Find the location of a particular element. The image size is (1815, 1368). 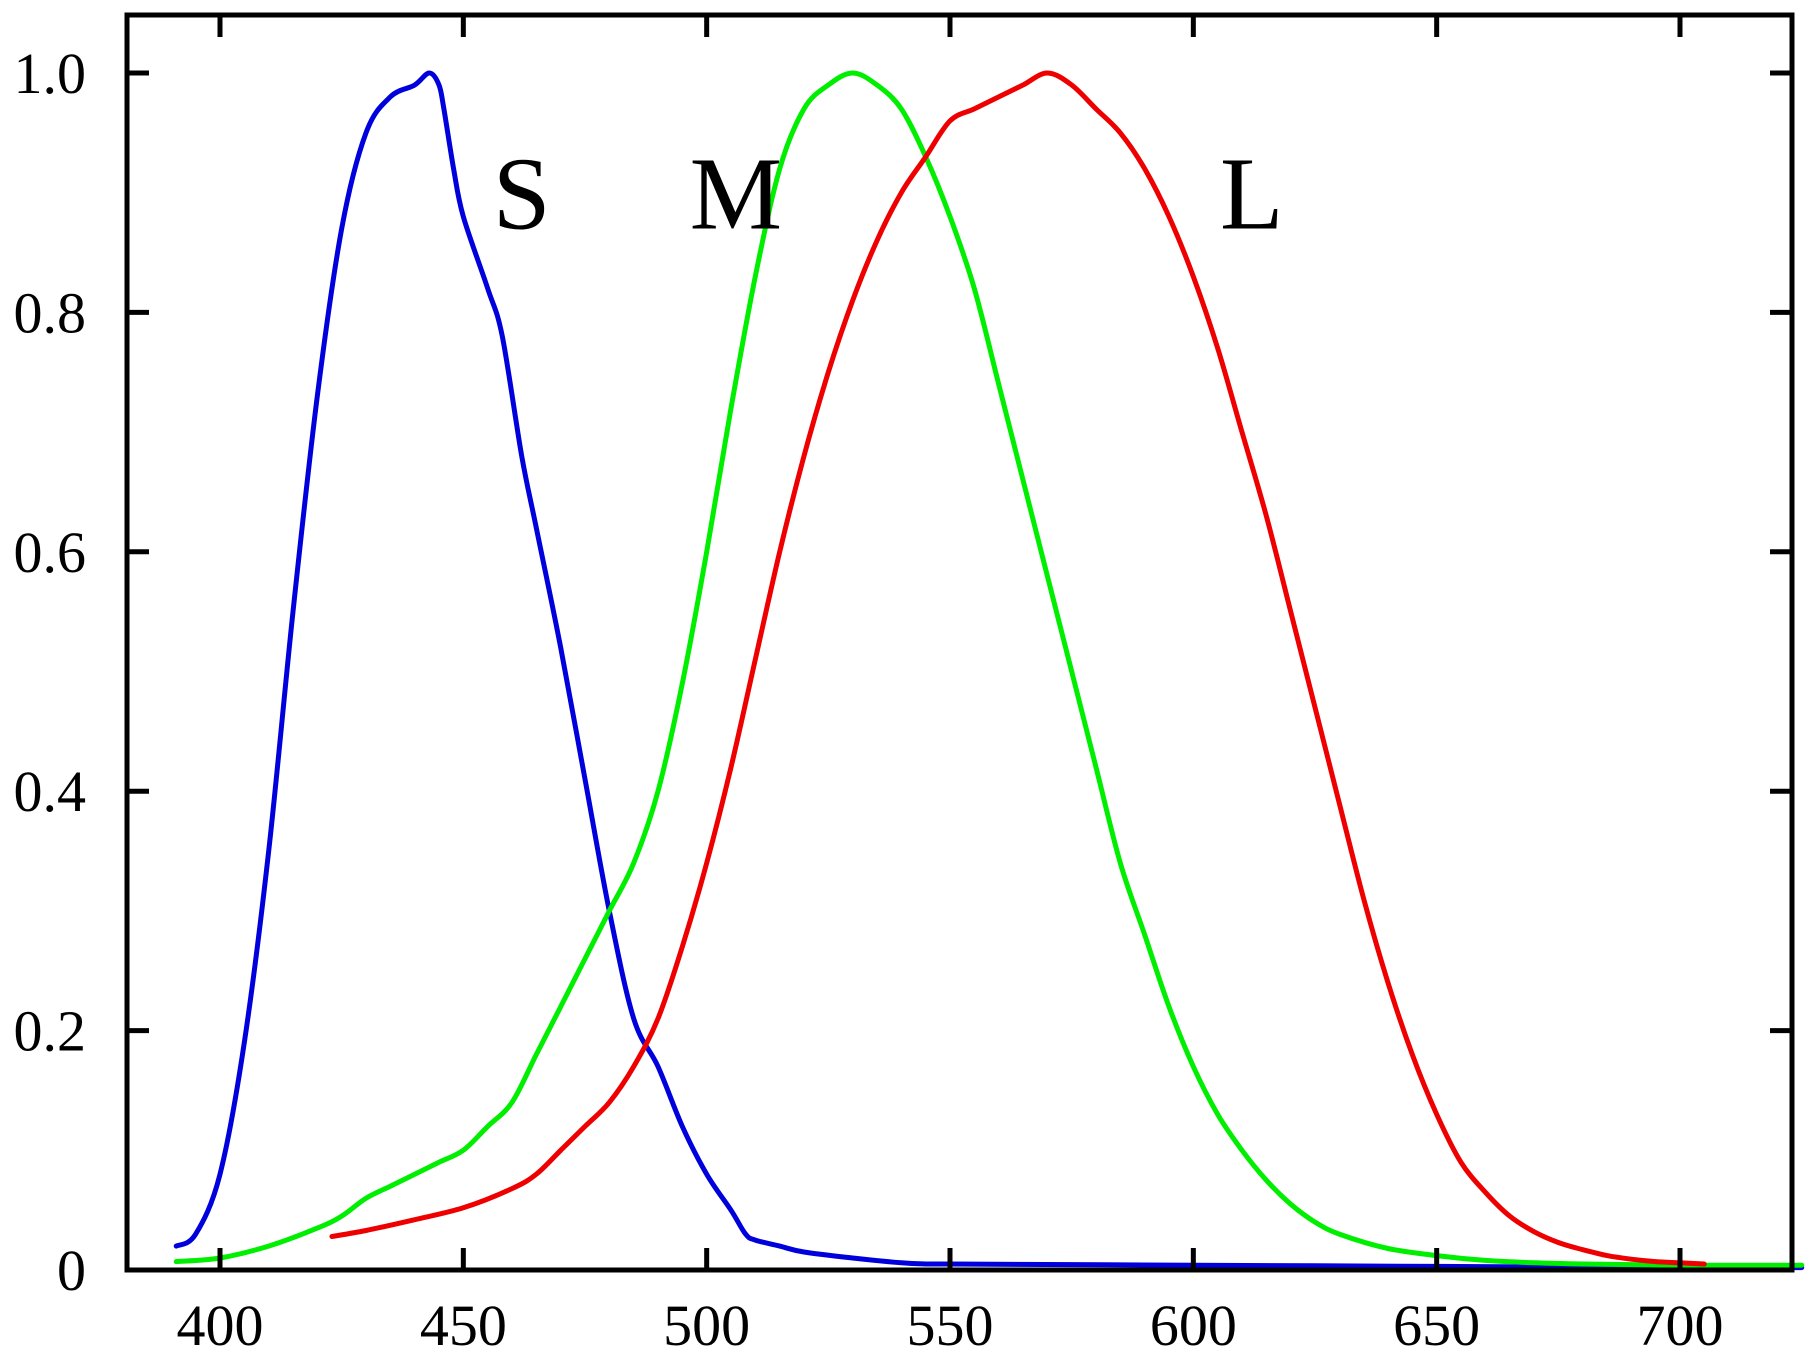

curve-label-m: M is located at coordinates (736, 194).